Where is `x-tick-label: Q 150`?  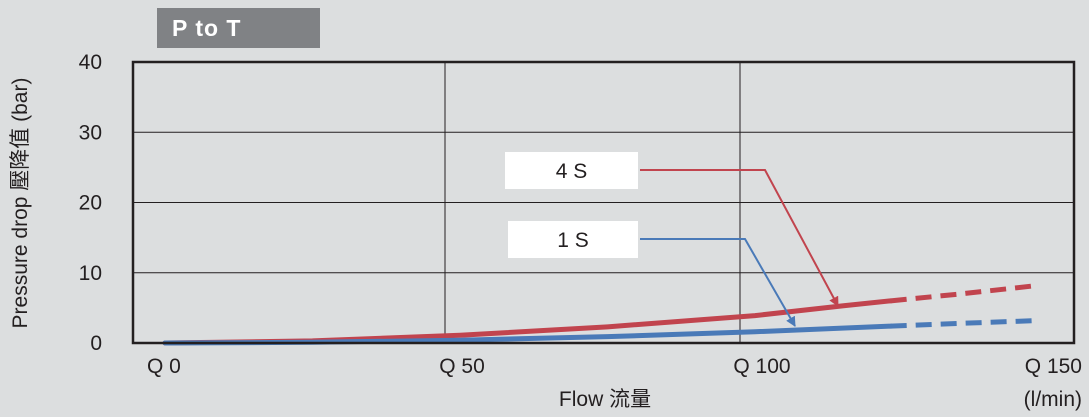
x-tick-label: Q 150 is located at coordinates (1053, 366).